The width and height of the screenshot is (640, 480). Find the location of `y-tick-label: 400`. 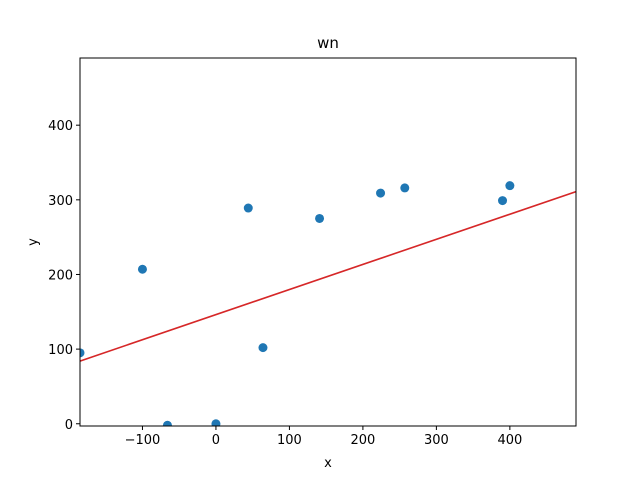

y-tick-label: 400 is located at coordinates (60, 126).